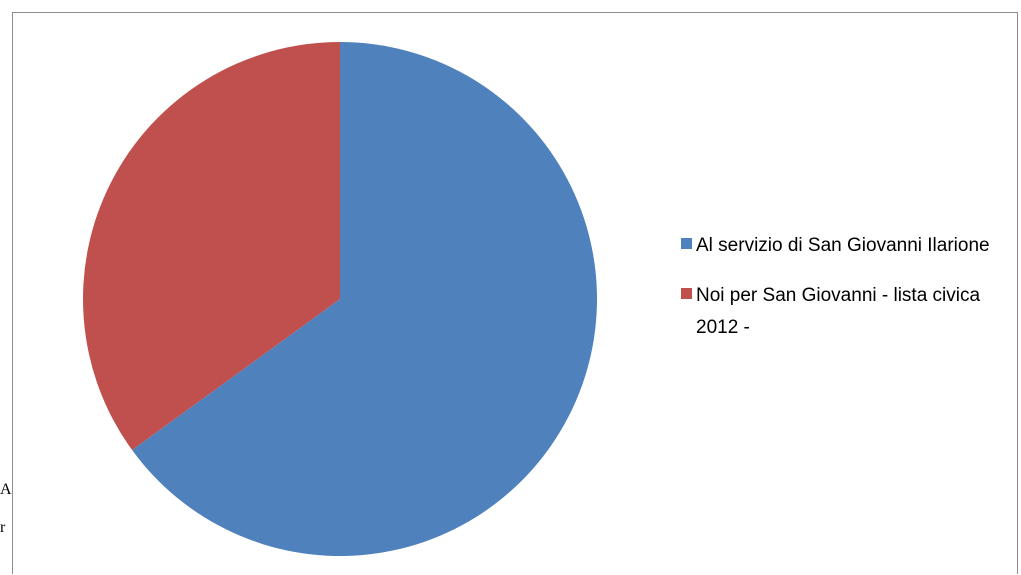  Describe the element at coordinates (843, 245) in the screenshot. I see `legend-label-al-servizio: Al servizio di San Giovanni Ilarione` at that location.